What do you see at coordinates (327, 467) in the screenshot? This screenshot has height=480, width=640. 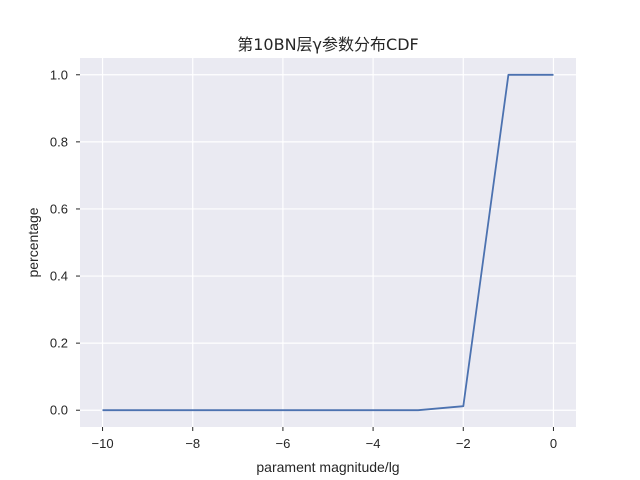 I see `x-axis-label: parament magnitude/lg` at bounding box center [327, 467].